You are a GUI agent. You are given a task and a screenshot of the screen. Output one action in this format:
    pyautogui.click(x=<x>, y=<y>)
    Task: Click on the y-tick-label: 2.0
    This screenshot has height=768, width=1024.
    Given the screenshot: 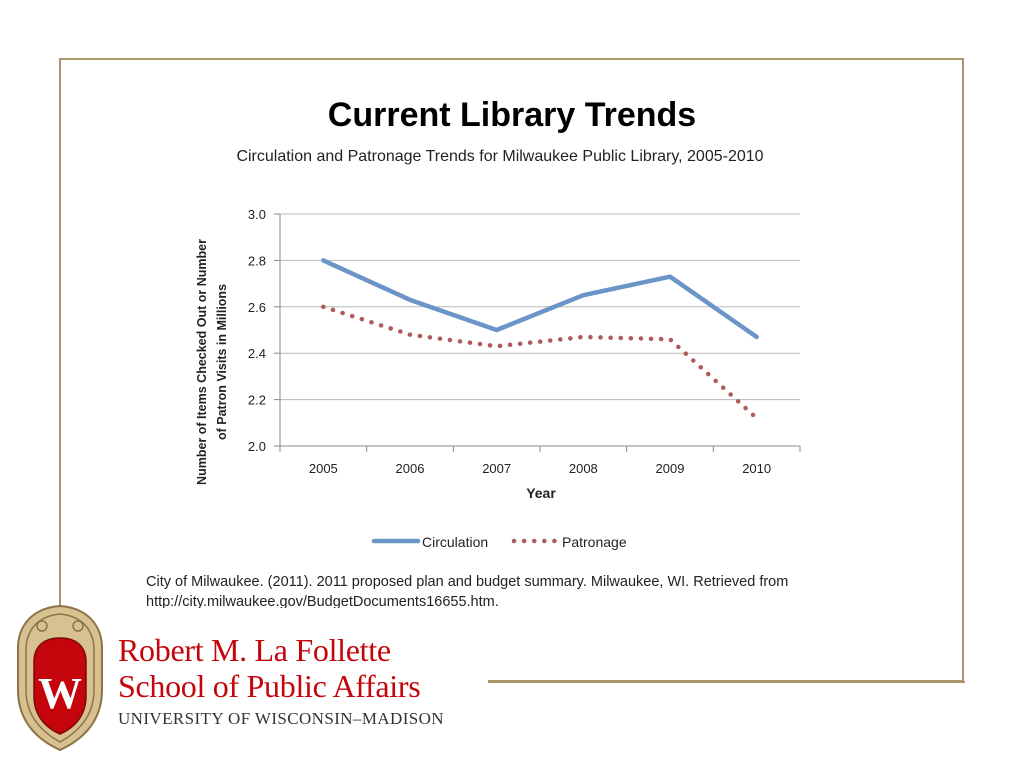 What is the action you would take?
    pyautogui.click(x=257, y=446)
    